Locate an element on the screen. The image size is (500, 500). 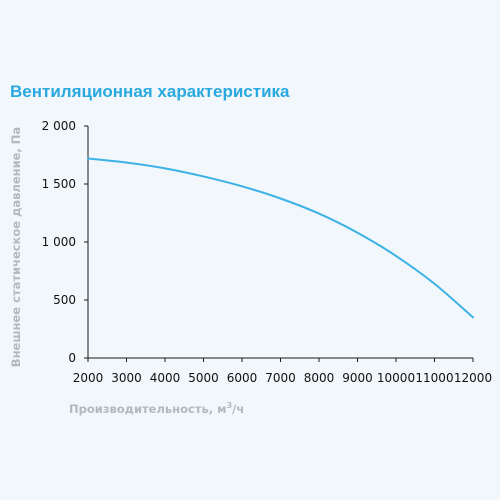
x-axis-label: Производительность, м3/ч is located at coordinates (156, 408).